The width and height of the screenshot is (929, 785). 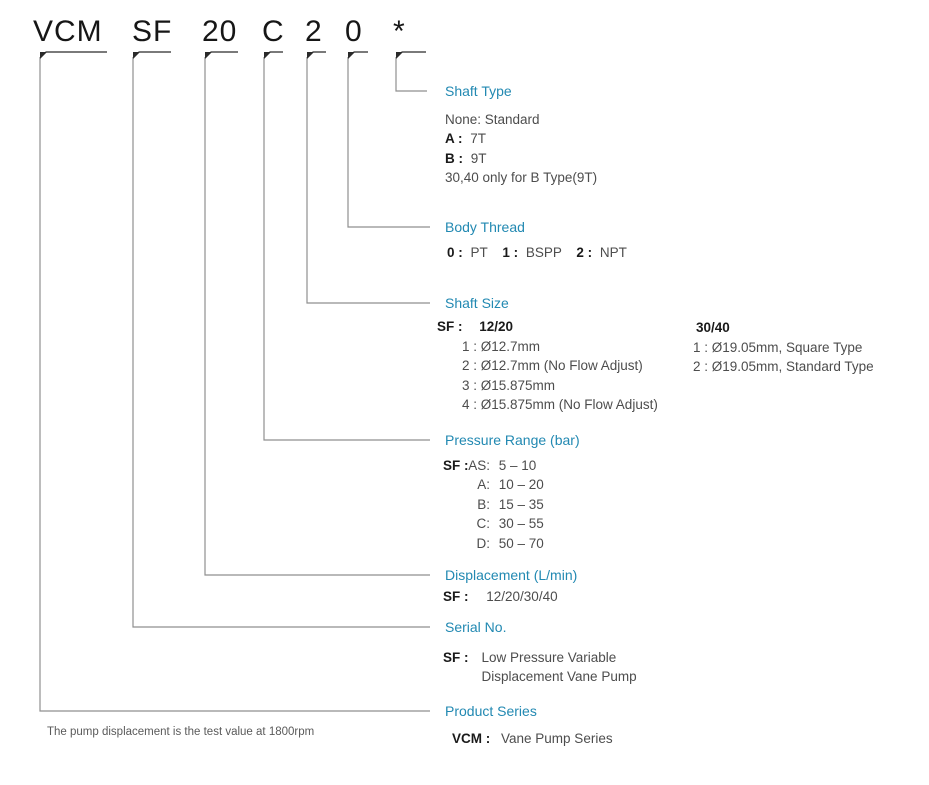 I want to click on code-segment-pressure: C, so click(x=273, y=31).